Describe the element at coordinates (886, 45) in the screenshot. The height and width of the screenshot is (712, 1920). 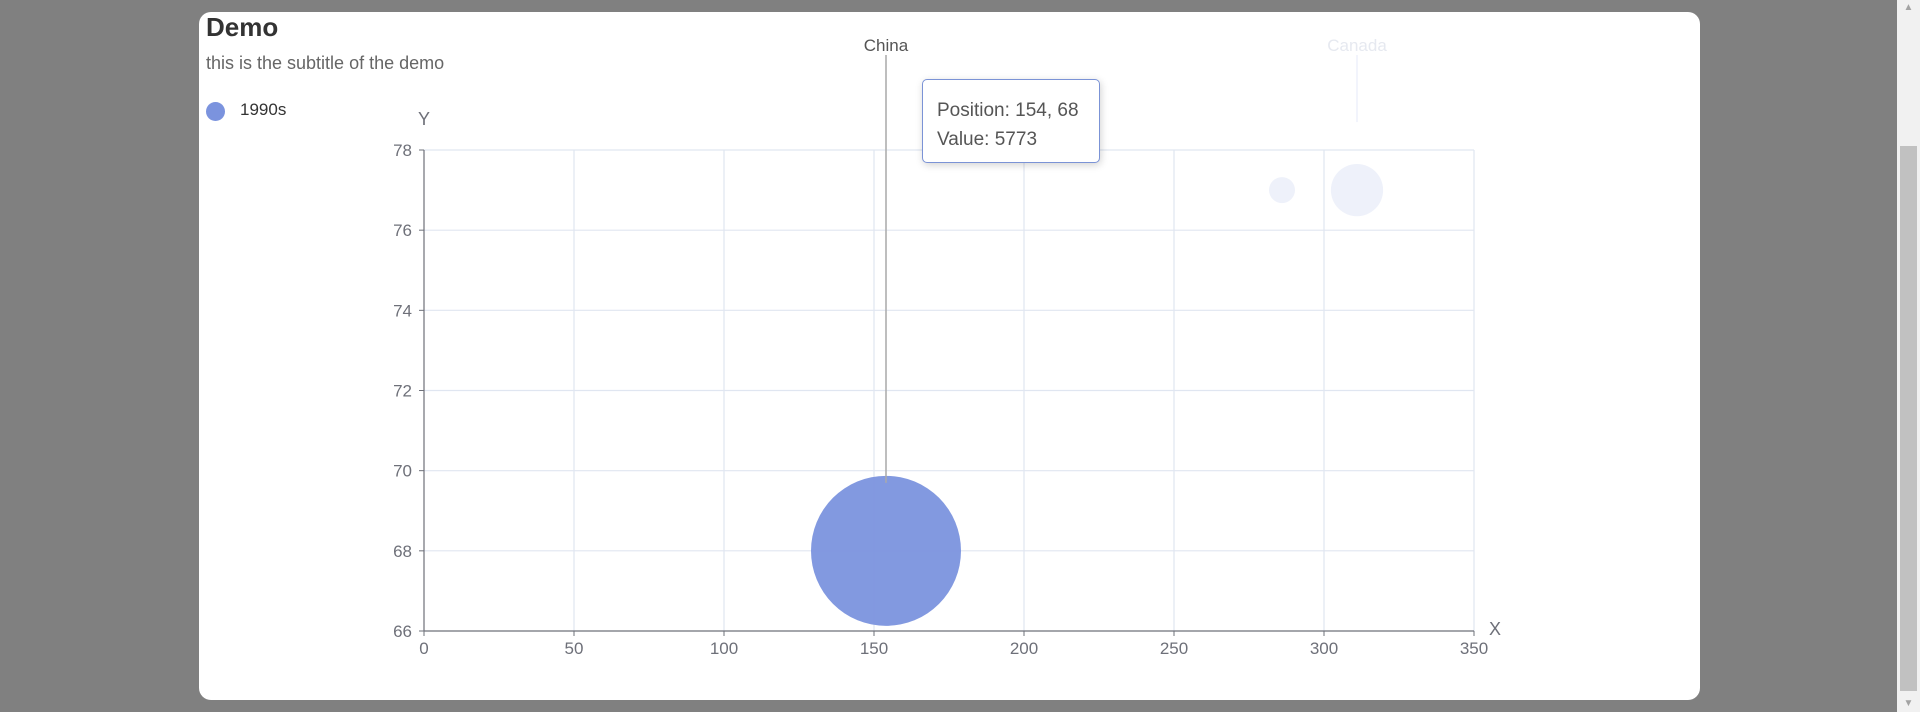
I see `point-label: China` at that location.